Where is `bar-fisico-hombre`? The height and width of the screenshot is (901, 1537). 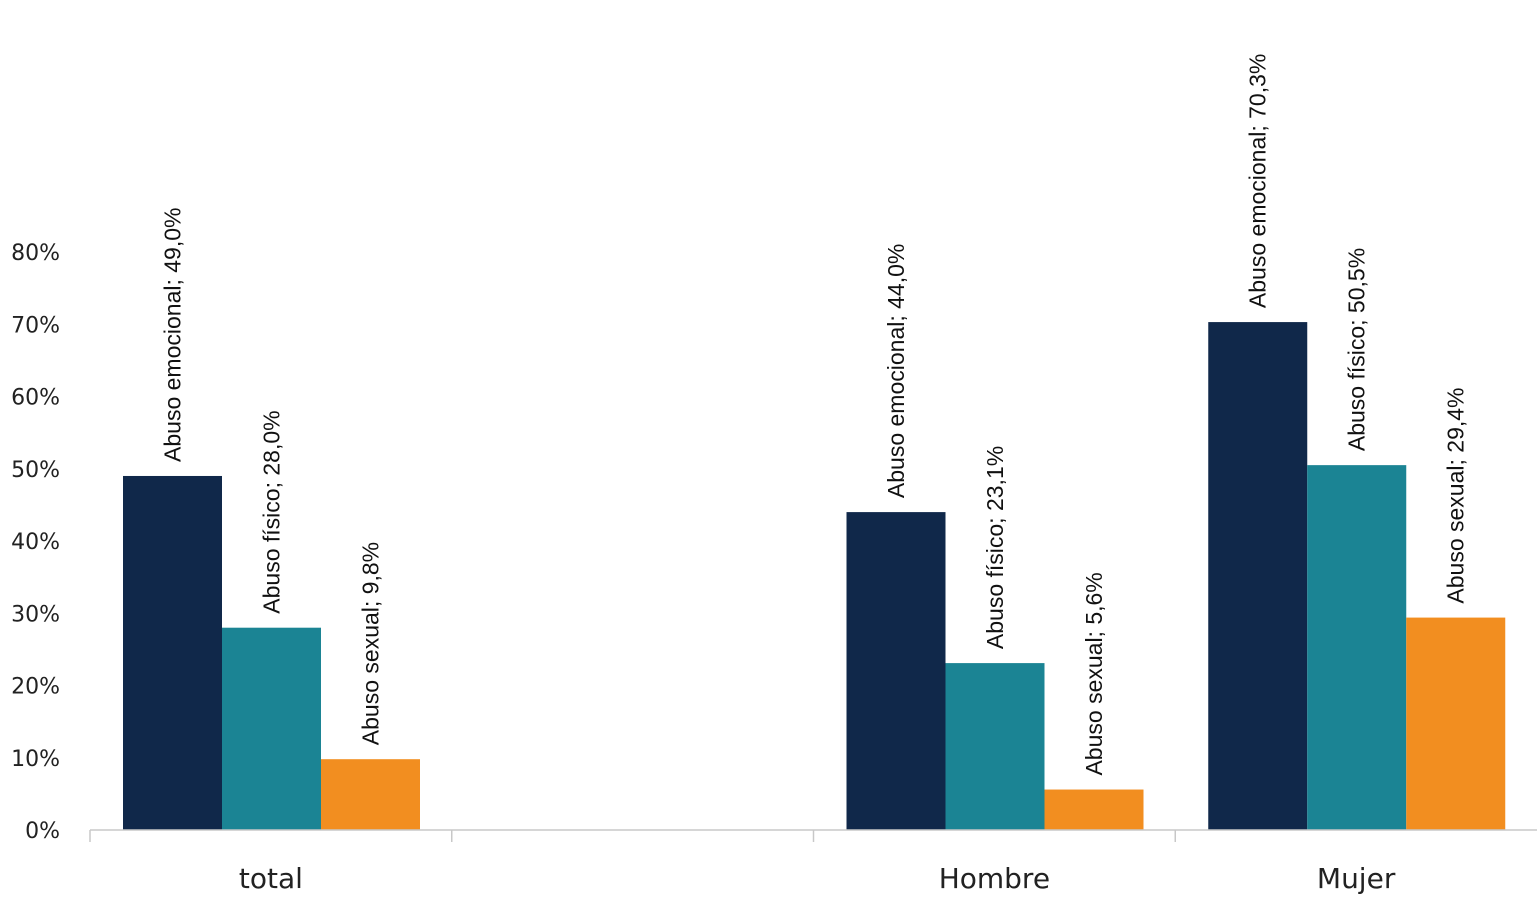 bar-fisico-hombre is located at coordinates (995, 746).